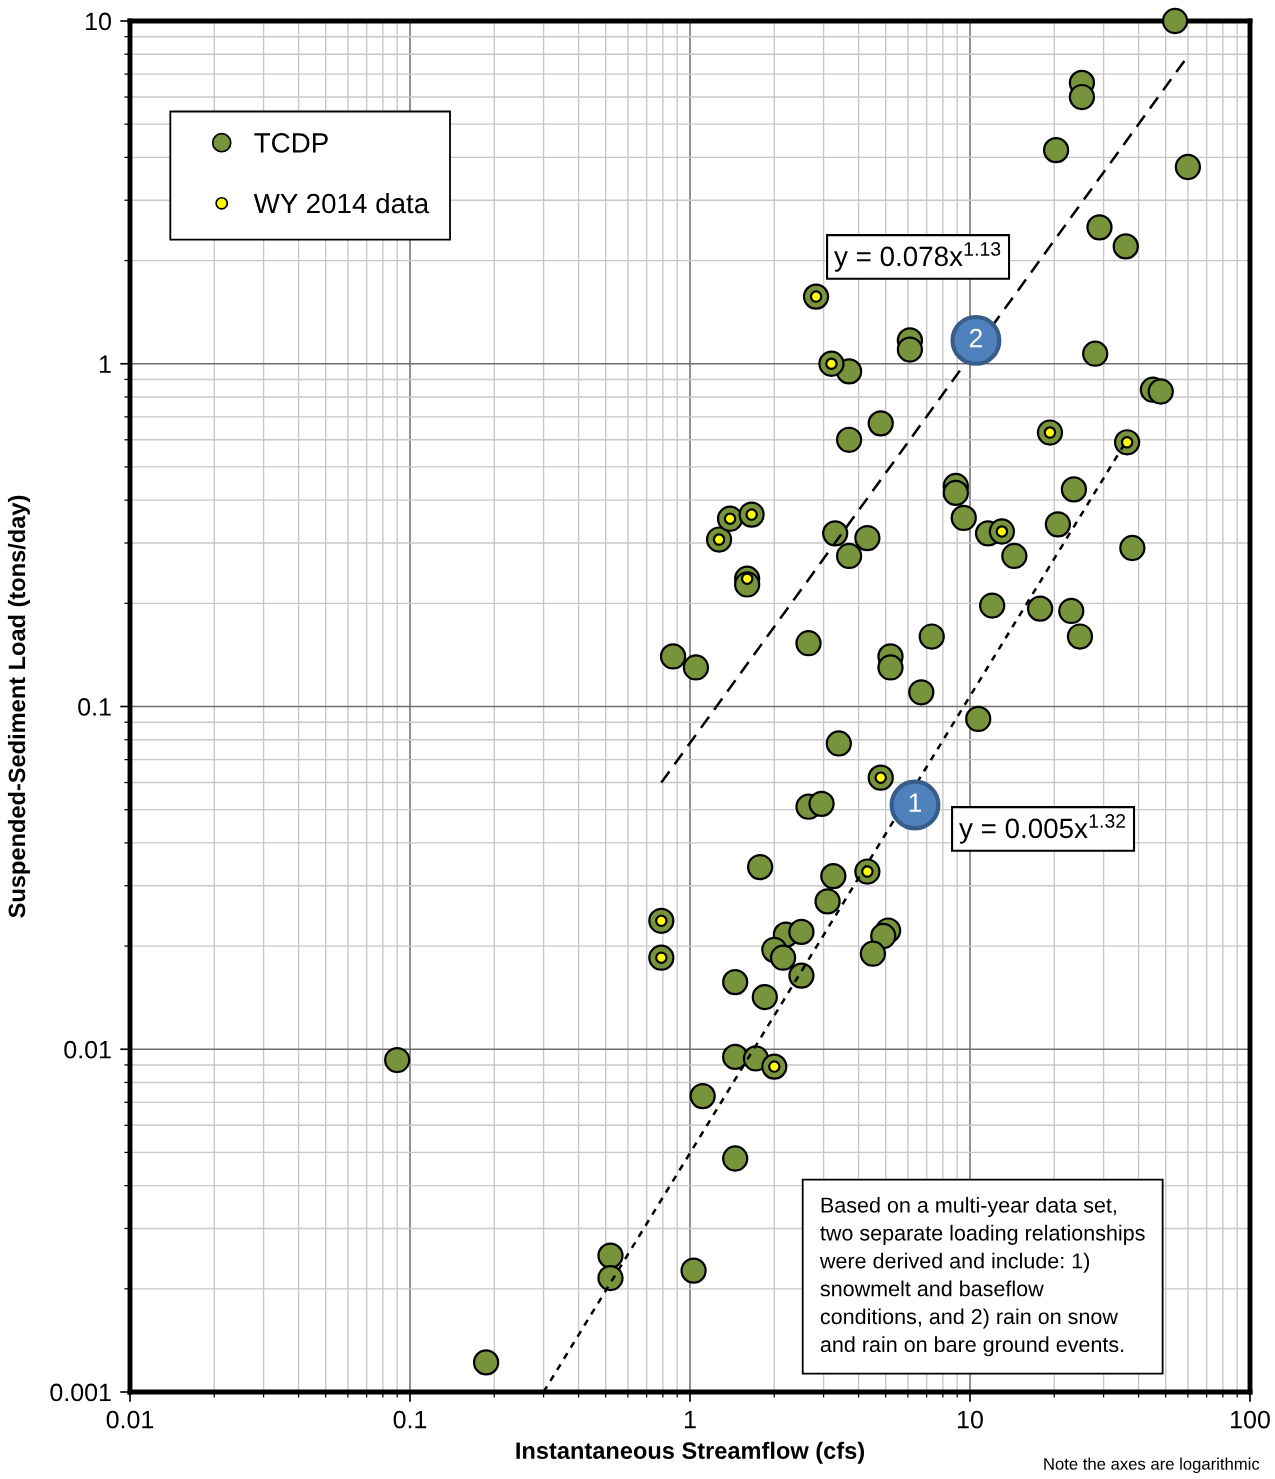  What do you see at coordinates (690, 1452) in the screenshot?
I see `x-axis-title: Instantaneous Streamflow (cfs)` at bounding box center [690, 1452].